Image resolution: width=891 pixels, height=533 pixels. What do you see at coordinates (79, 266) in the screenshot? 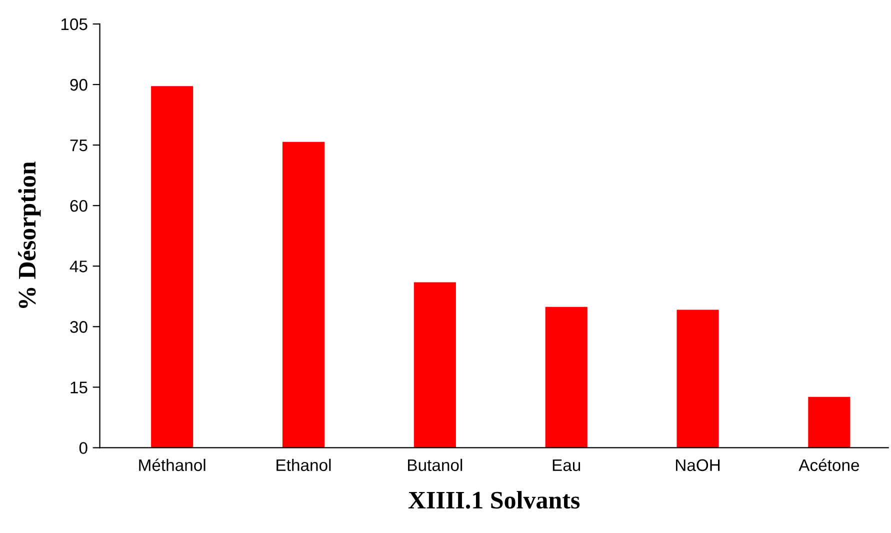
I see `y-tick-label: 45` at bounding box center [79, 266].